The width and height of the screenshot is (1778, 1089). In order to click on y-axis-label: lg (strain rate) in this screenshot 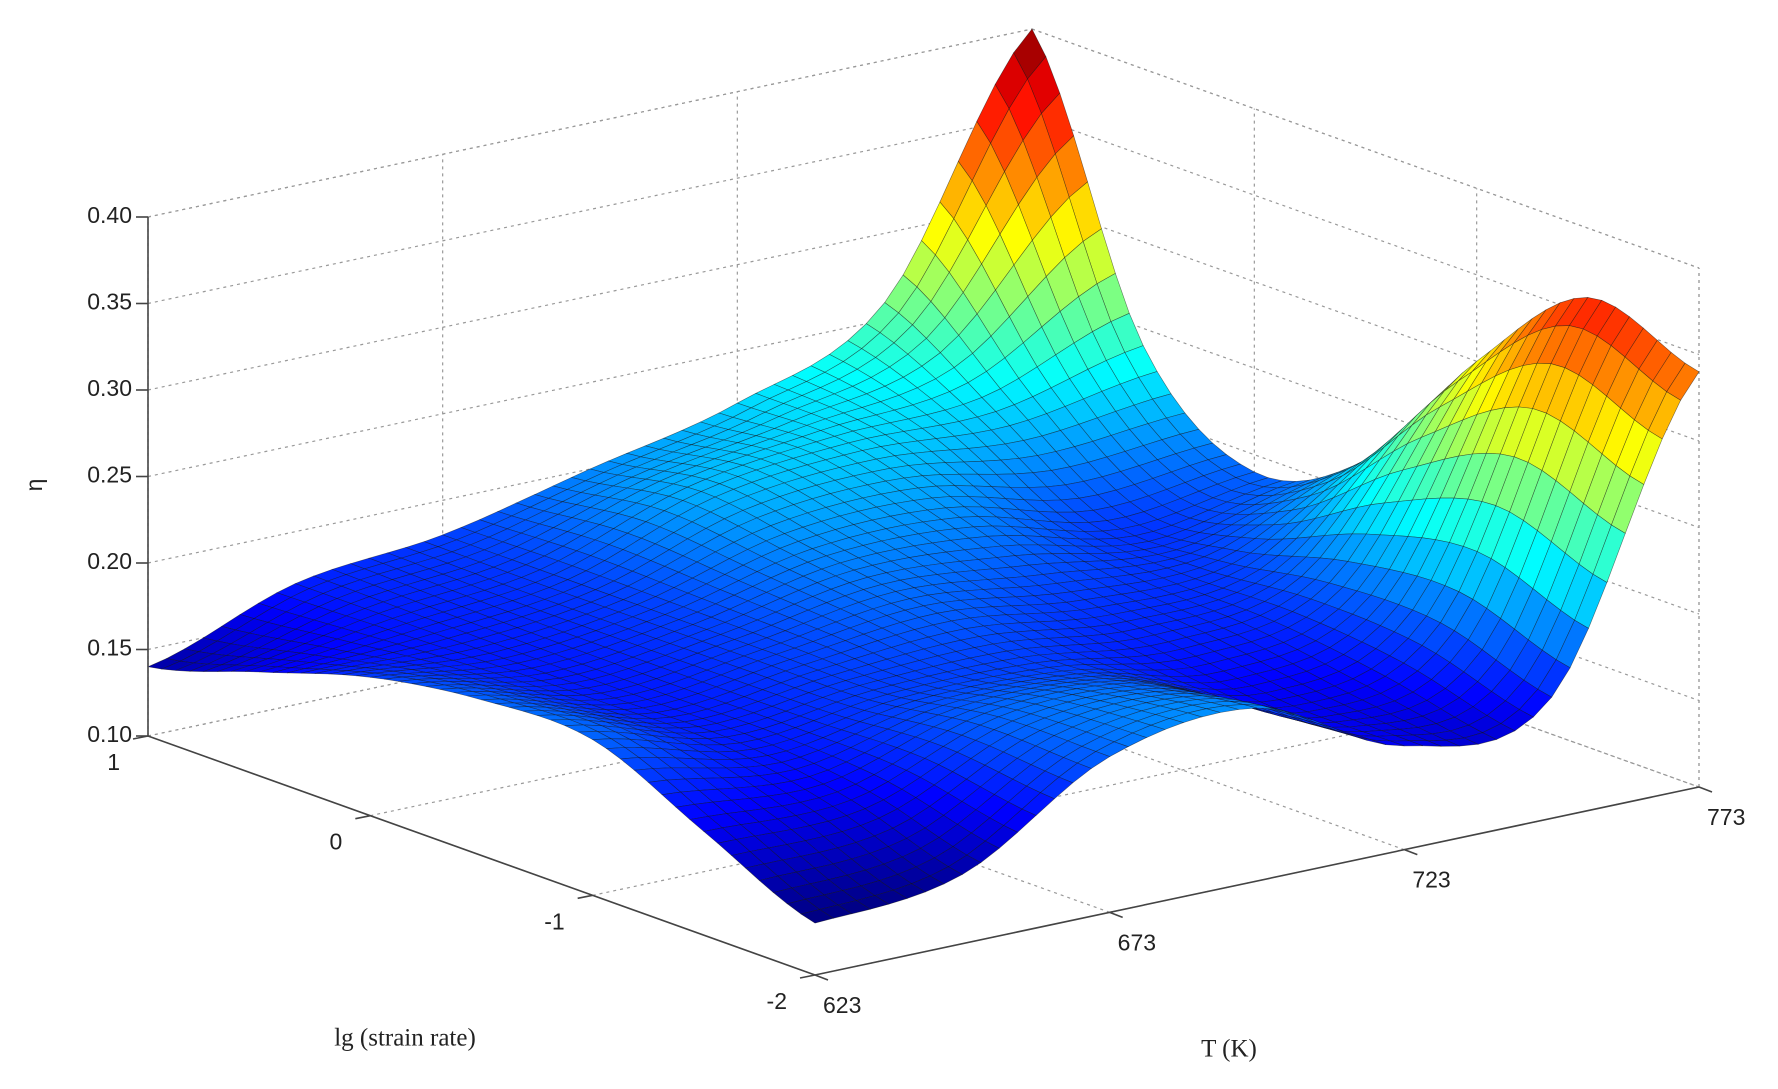, I will do `click(405, 1038)`.